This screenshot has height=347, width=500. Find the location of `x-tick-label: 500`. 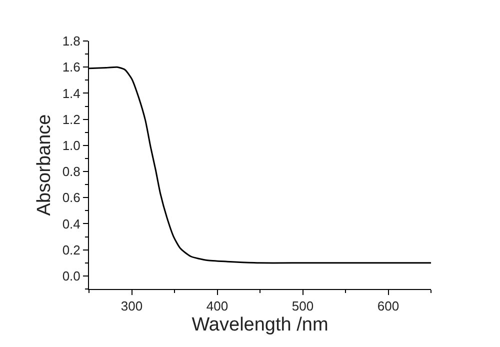

x-tick-label: 500 is located at coordinates (303, 306).